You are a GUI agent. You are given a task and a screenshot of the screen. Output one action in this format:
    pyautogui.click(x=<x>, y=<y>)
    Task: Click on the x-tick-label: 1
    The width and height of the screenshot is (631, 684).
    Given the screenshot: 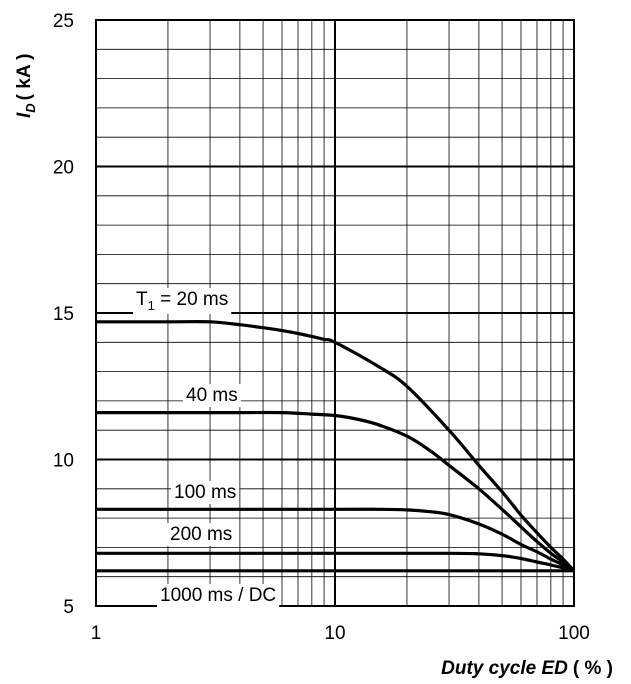 What is the action you would take?
    pyautogui.click(x=96, y=633)
    